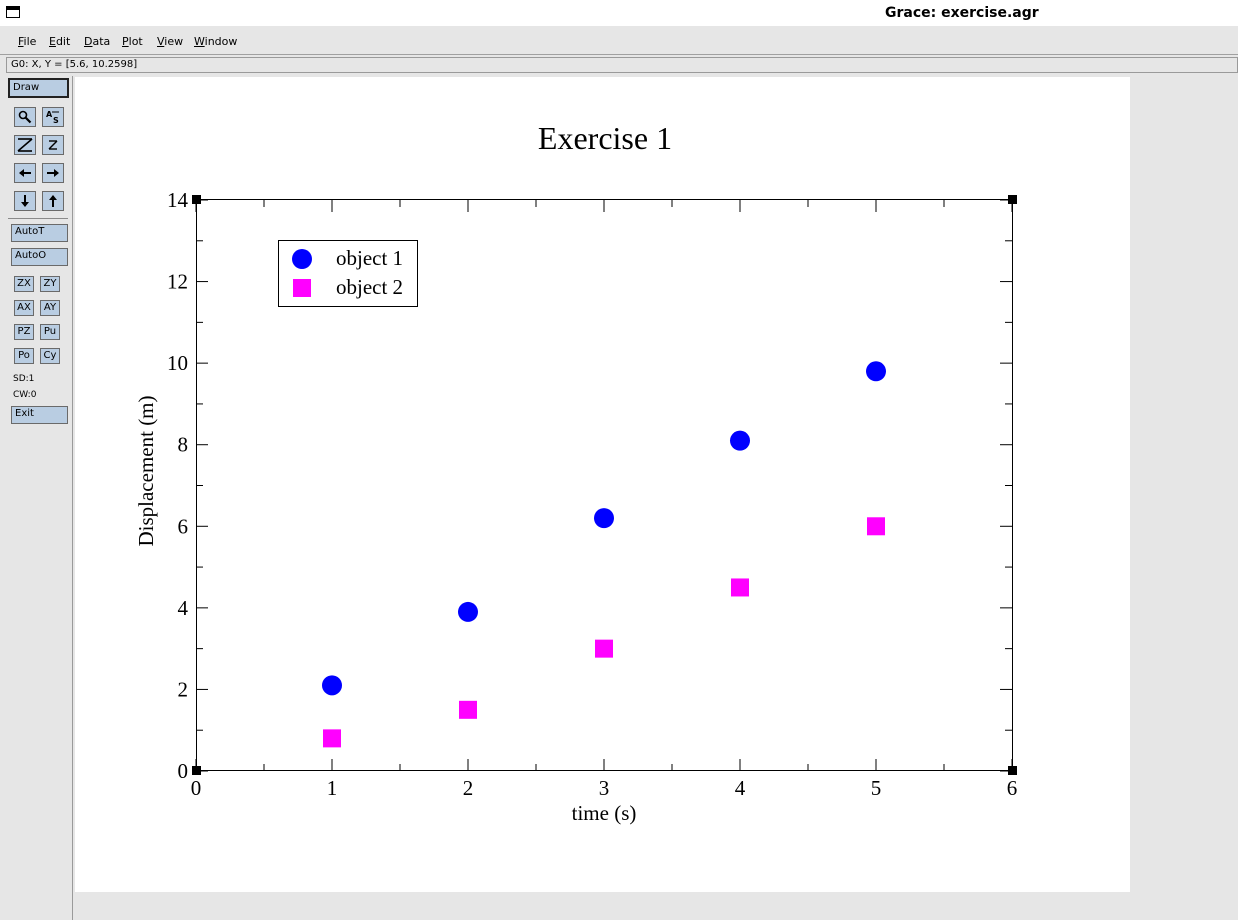 The image size is (1238, 920). I want to click on y-tick-label: 10, so click(177, 363).